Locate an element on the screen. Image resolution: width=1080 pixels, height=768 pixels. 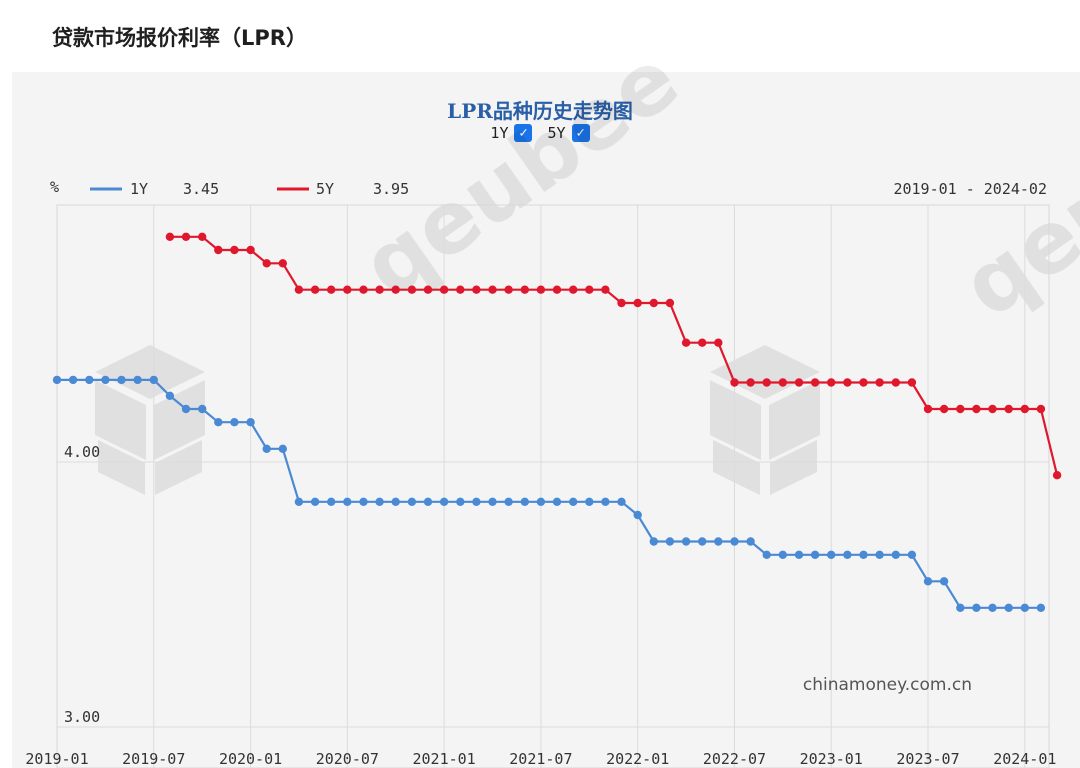
checkbox-5y: ✓ is located at coordinates (580, 133).